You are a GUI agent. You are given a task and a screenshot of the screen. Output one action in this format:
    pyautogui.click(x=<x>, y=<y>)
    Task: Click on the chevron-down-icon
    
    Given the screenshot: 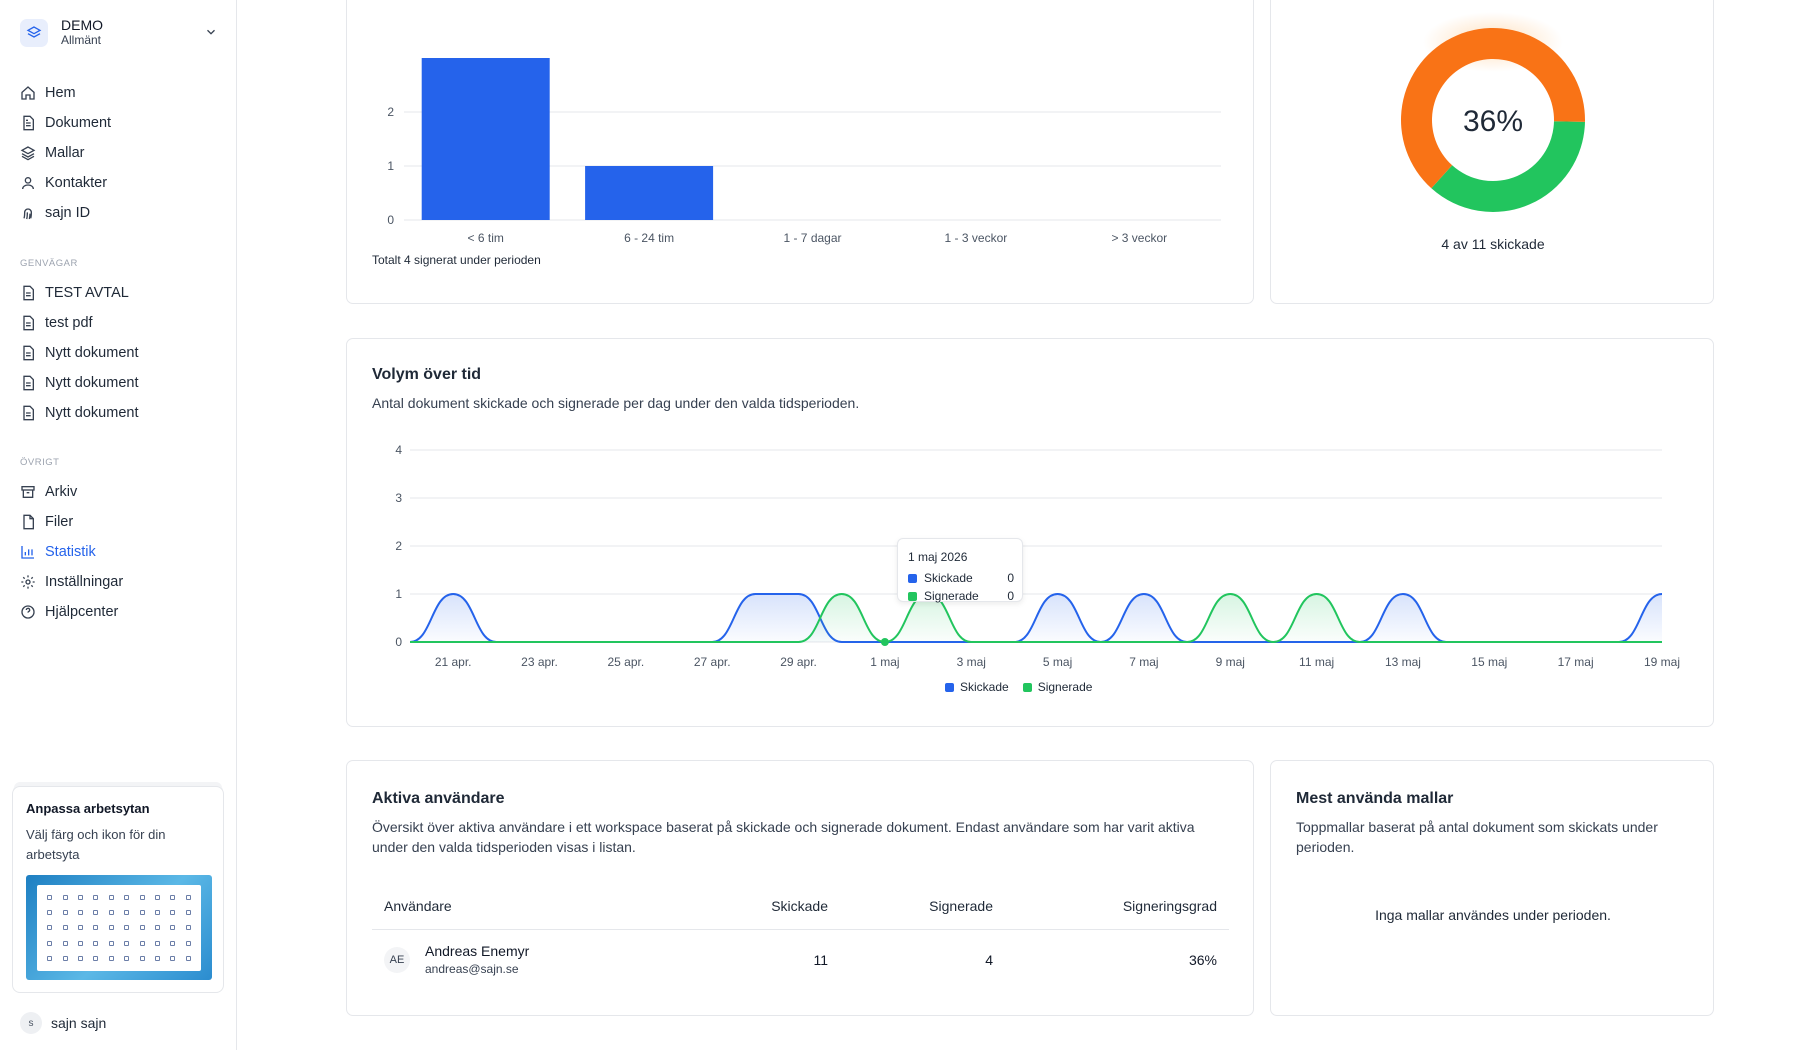 What is the action you would take?
    pyautogui.click(x=211, y=34)
    